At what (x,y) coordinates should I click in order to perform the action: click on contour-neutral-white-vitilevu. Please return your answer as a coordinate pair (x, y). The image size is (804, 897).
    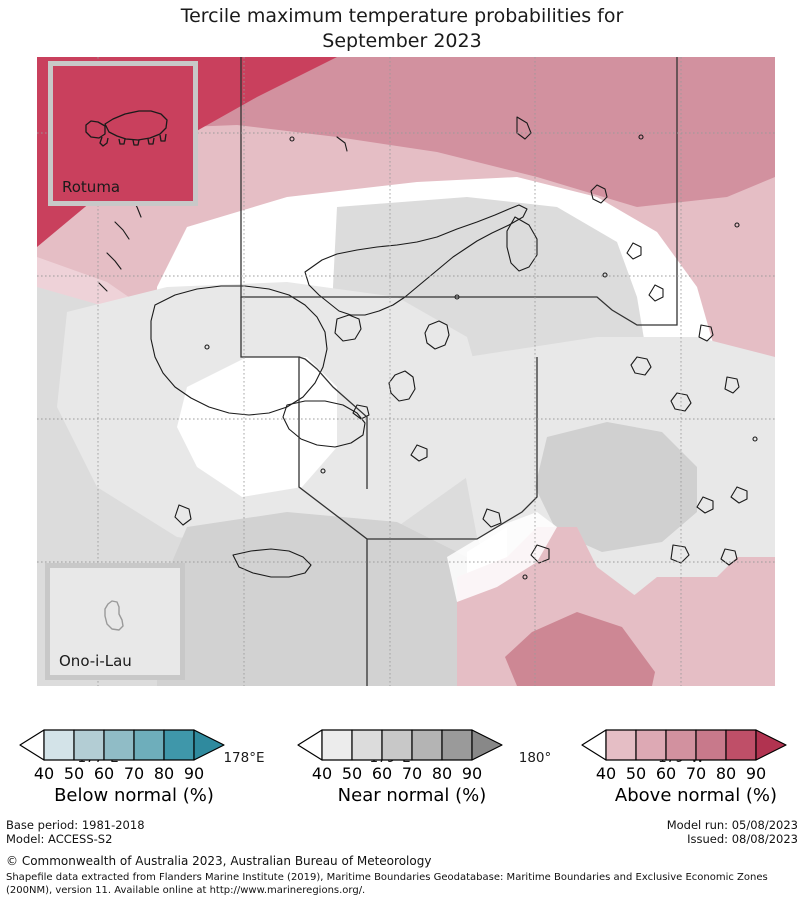
    Looking at the image, I should click on (257, 427).